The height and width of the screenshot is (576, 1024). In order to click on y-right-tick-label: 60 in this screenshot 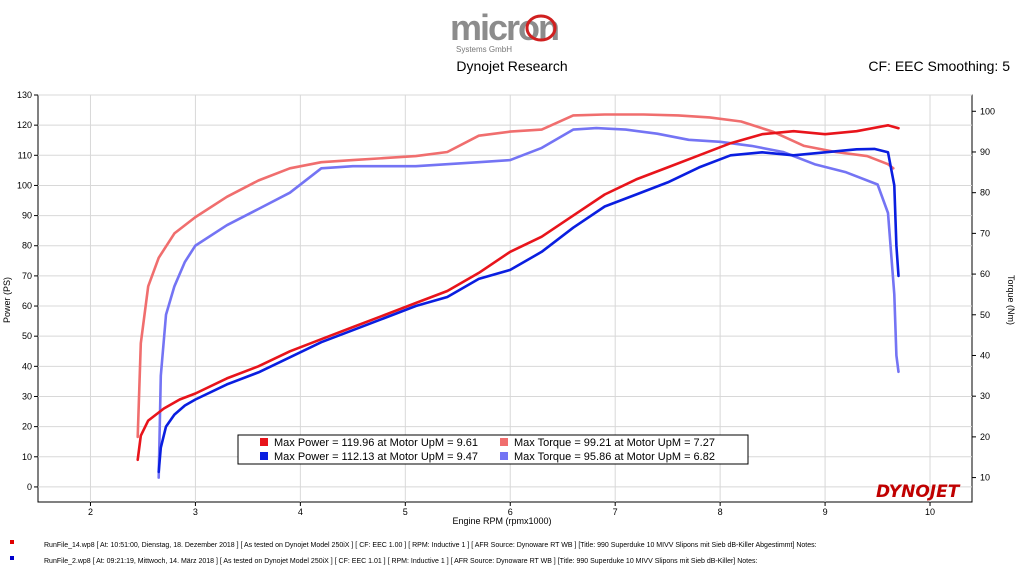, I will do `click(985, 274)`.